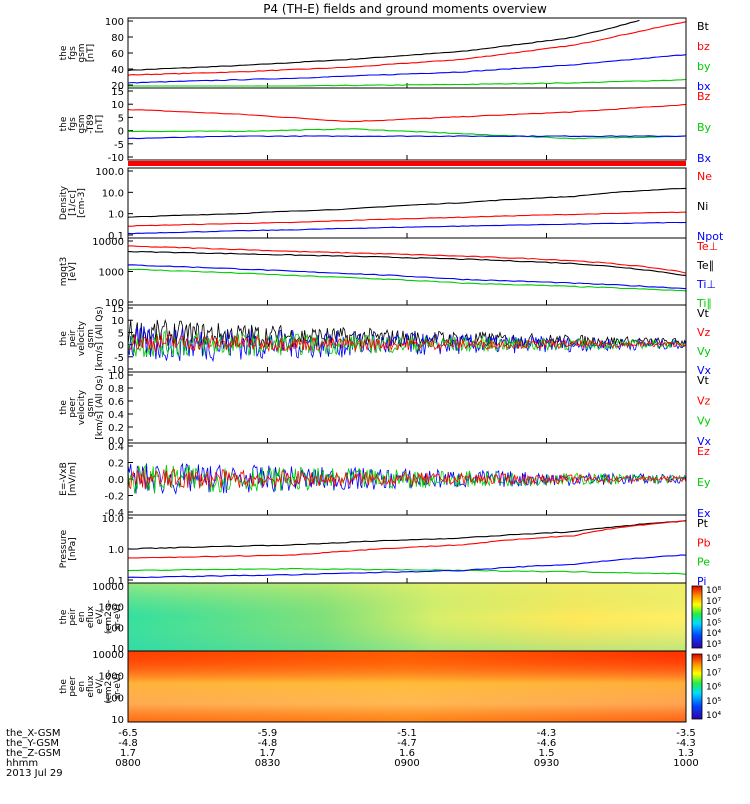 The width and height of the screenshot is (750, 804). Describe the element at coordinates (703, 26) in the screenshot. I see `legend-entry: Bt` at that location.